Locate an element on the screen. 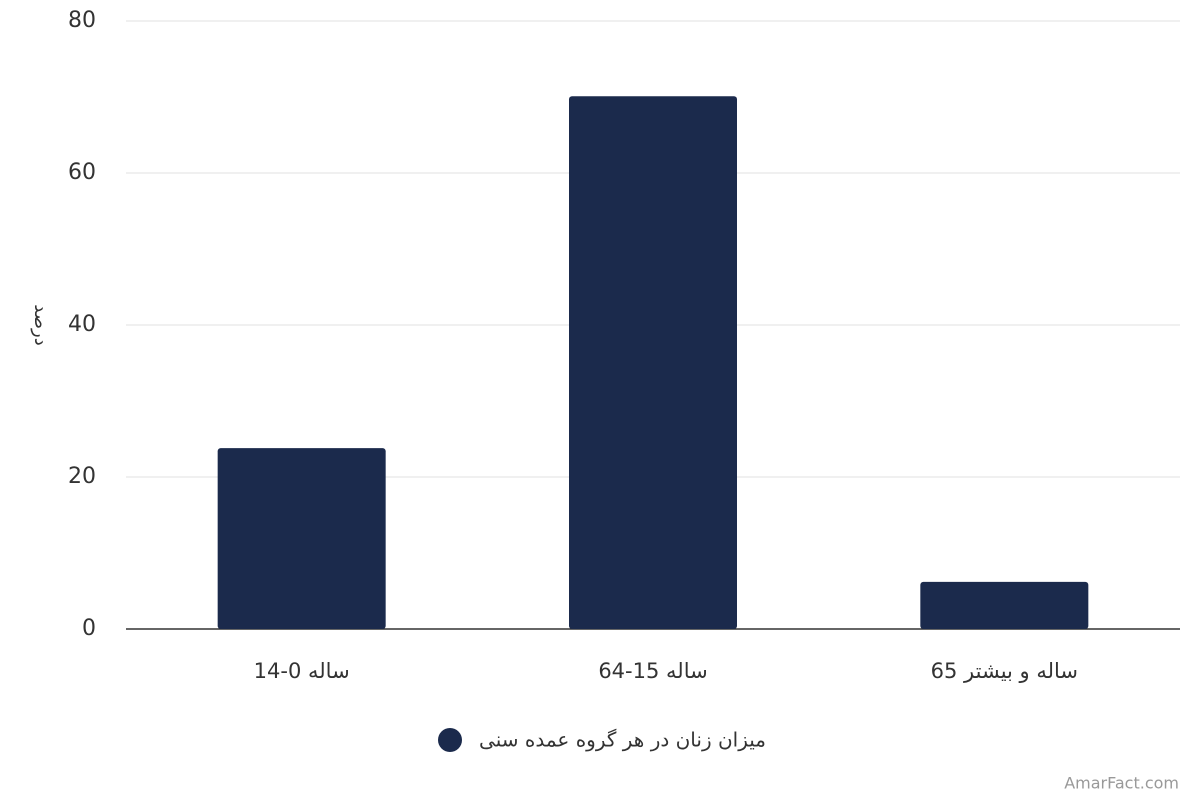  x-tick-label: ساله 0-14 is located at coordinates (302, 671).